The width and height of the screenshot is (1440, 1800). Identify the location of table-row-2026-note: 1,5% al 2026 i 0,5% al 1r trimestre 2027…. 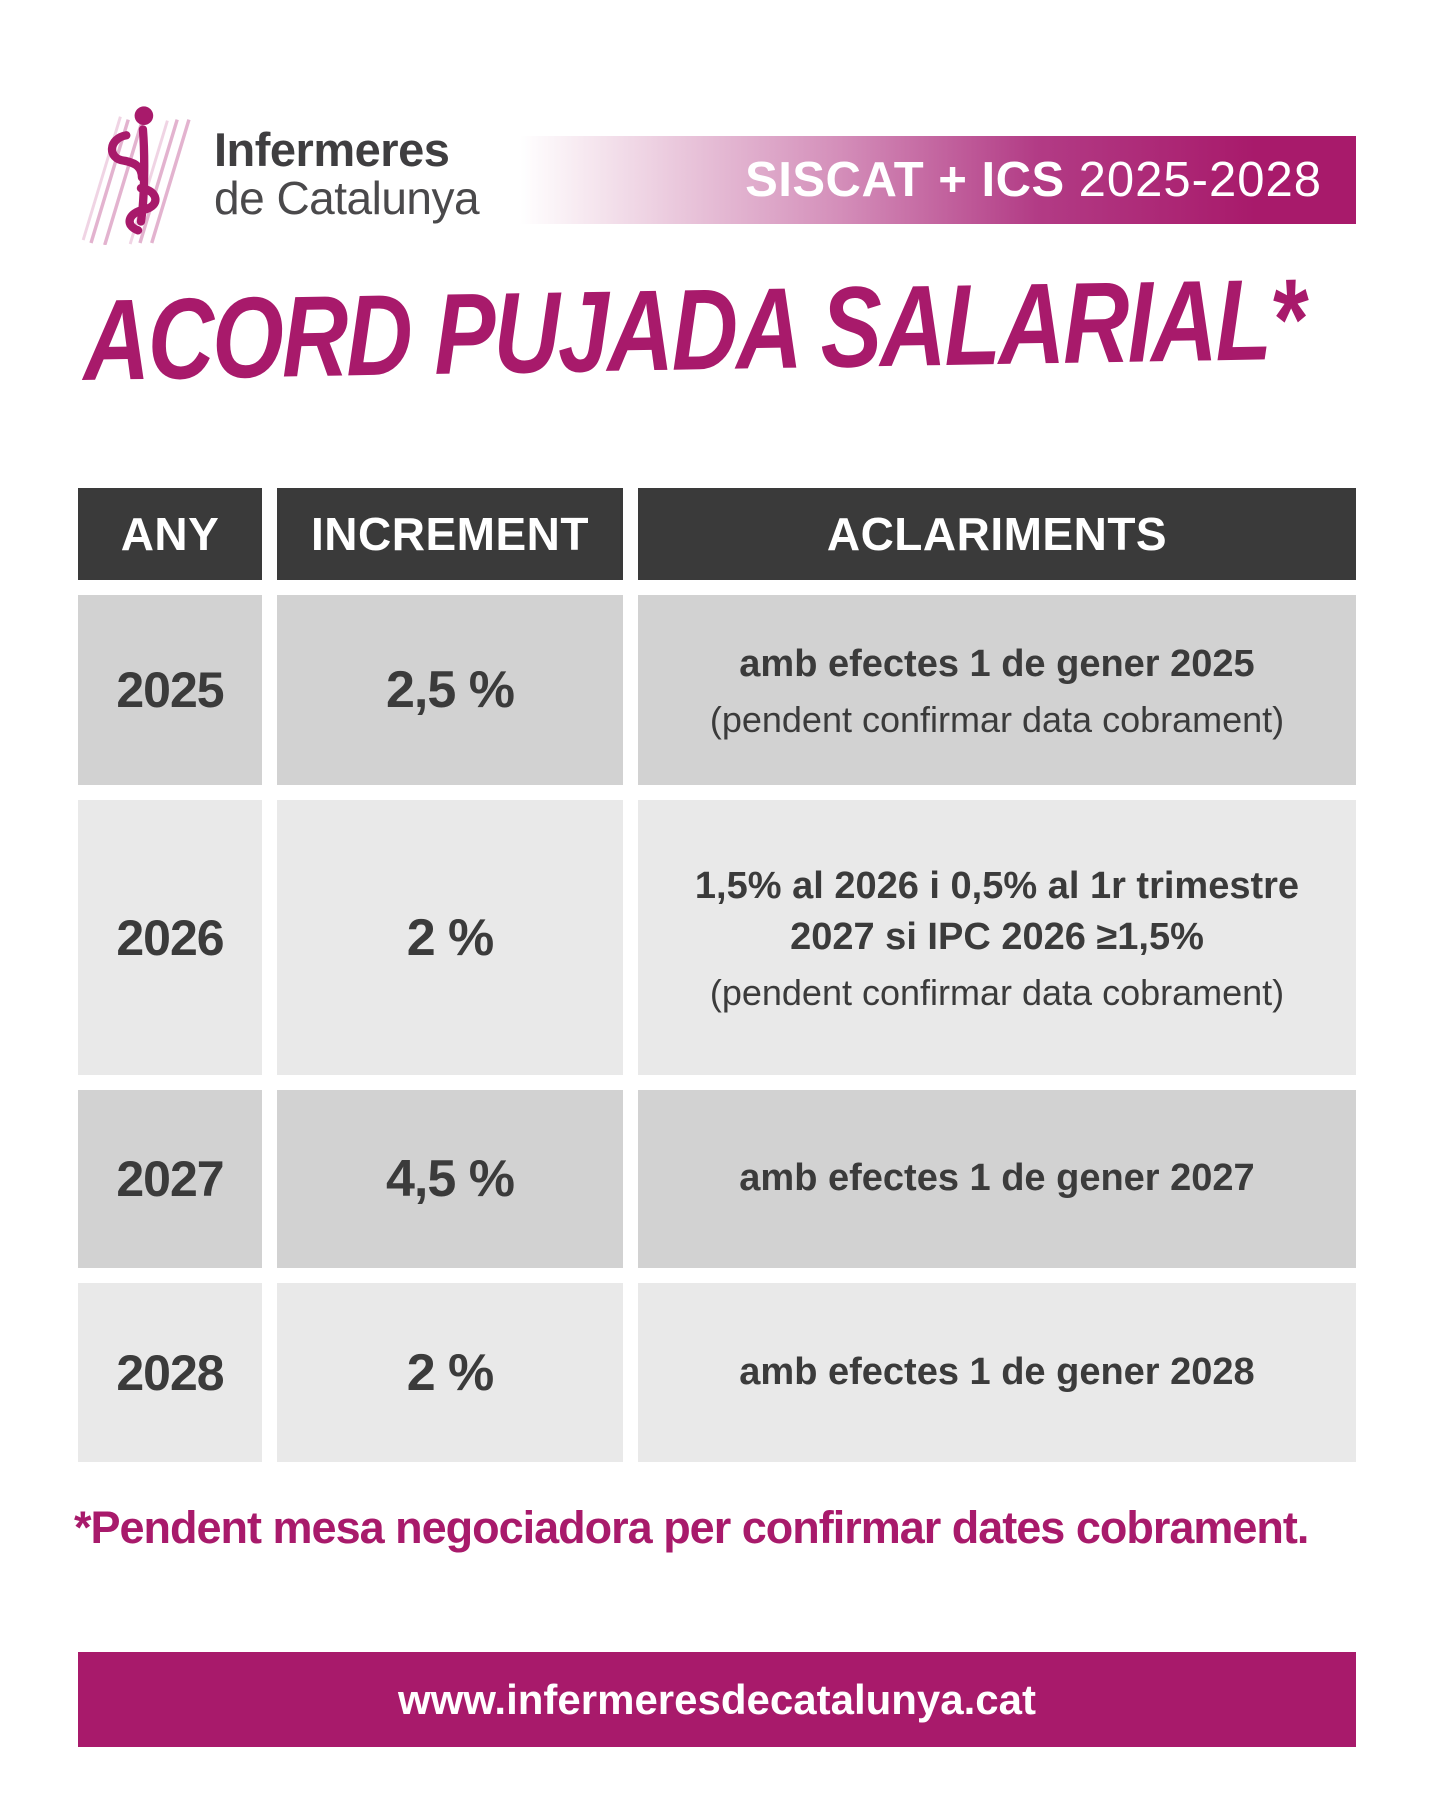
(997, 937).